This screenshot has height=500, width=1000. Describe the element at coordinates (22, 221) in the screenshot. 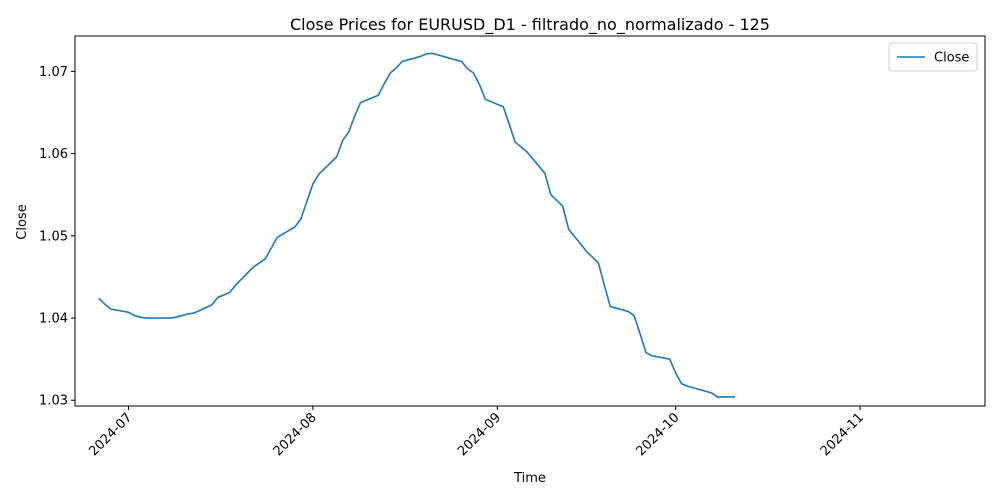

I see `y-axis-label: Close` at that location.